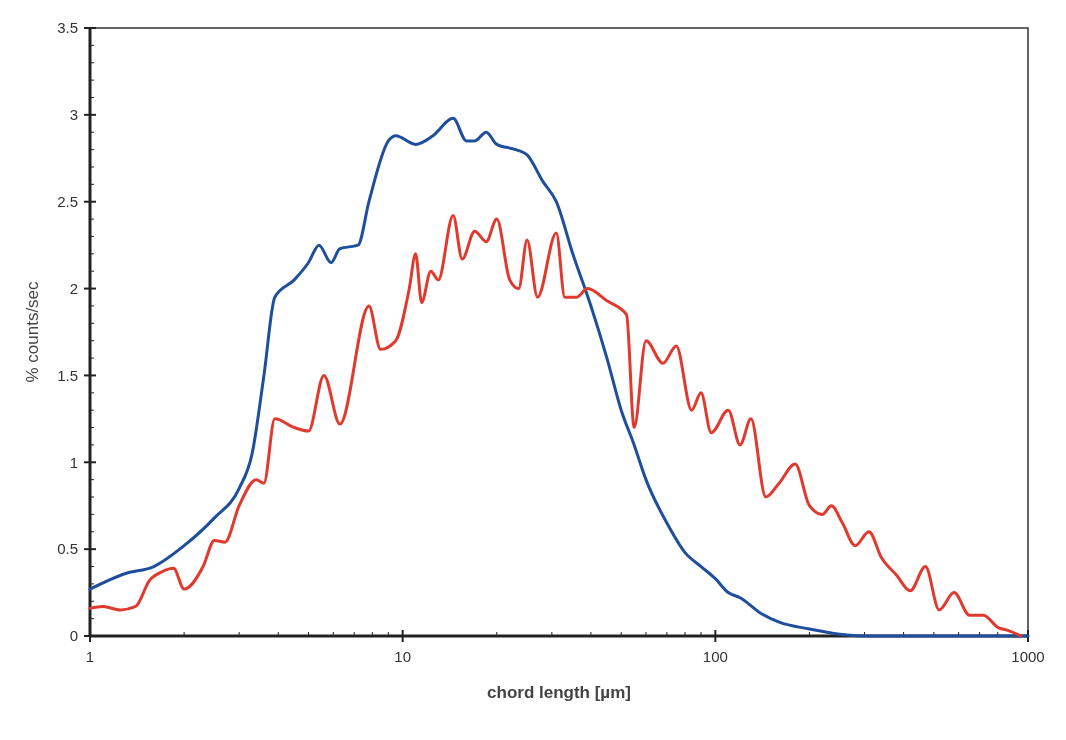  Describe the element at coordinates (73, 288) in the screenshot. I see `y-tick-label: 2` at that location.